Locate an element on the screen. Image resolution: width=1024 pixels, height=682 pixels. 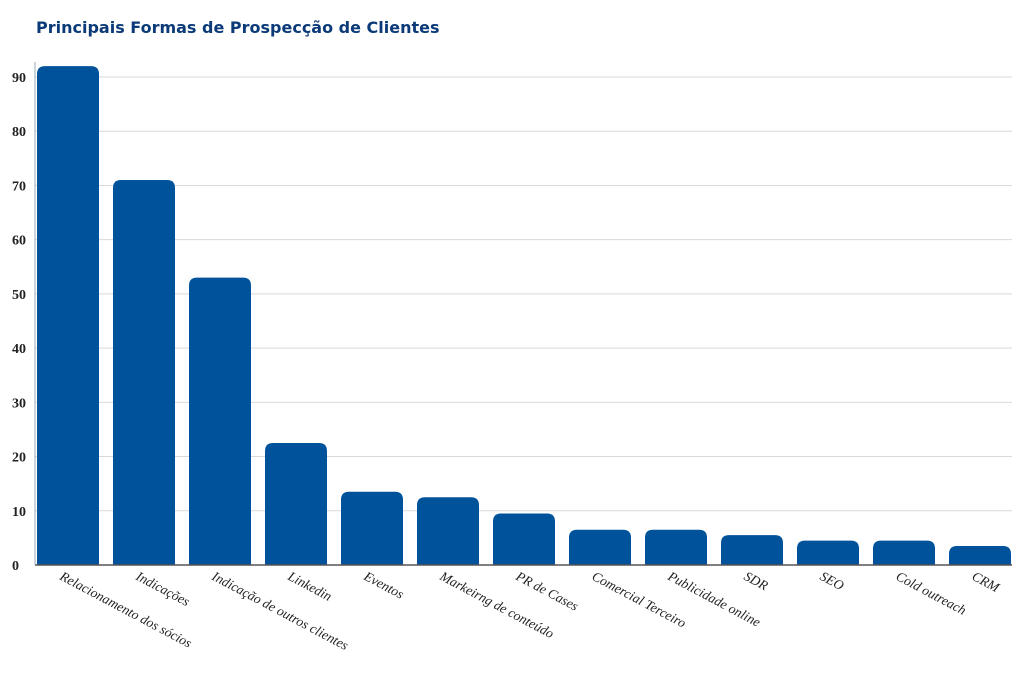
x-tick-label: Indicações is located at coordinates (163, 588).